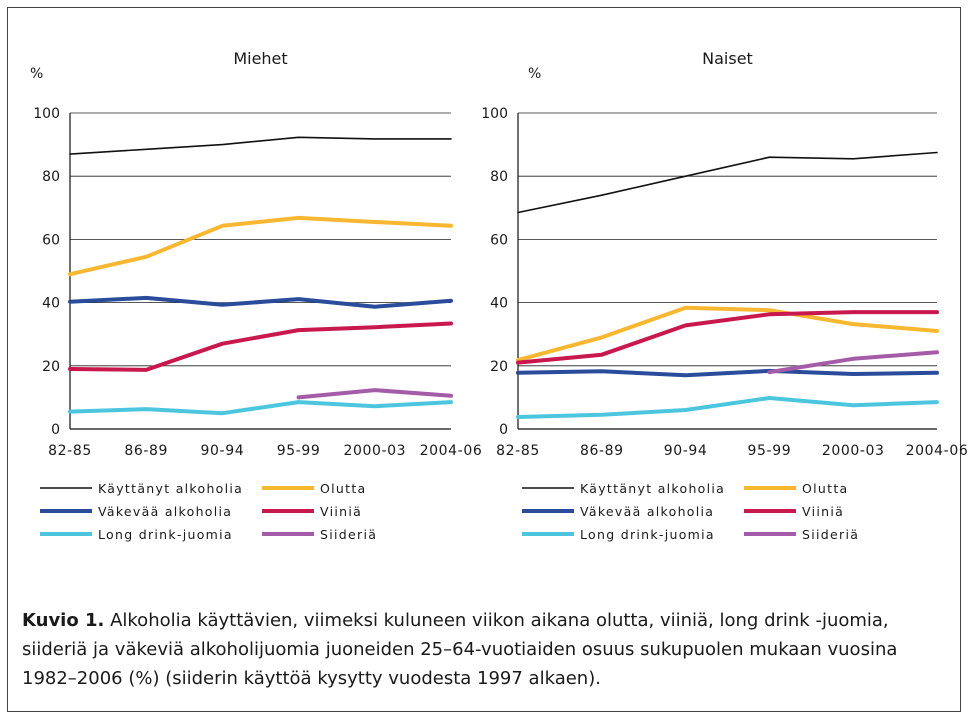  What do you see at coordinates (494, 114) in the screenshot?
I see `panel2-y-tick-label: 100` at bounding box center [494, 114].